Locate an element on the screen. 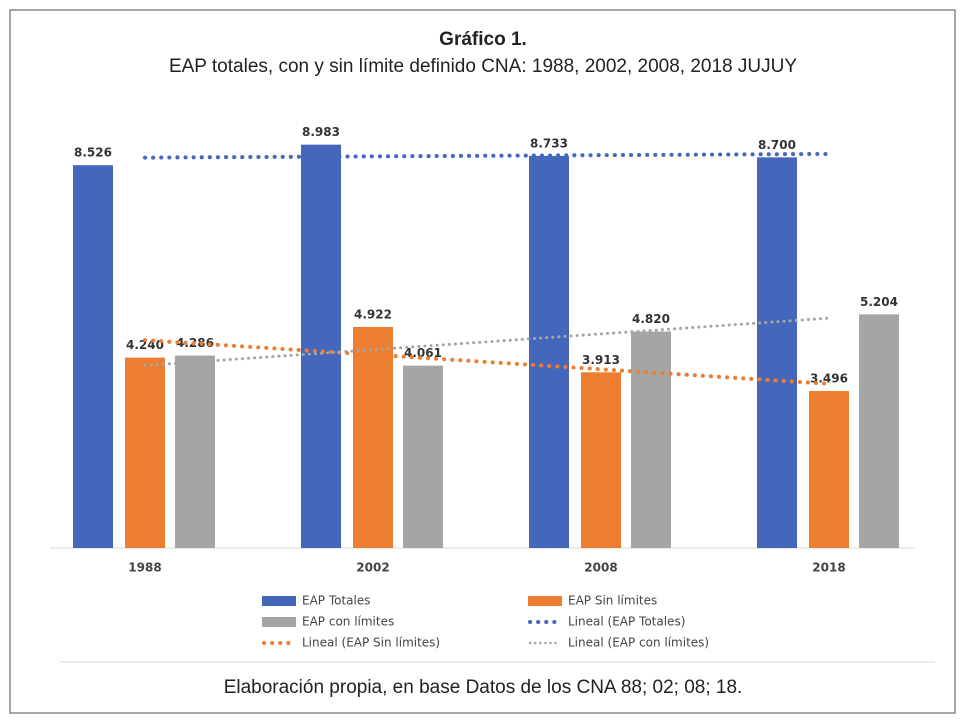 The width and height of the screenshot is (966, 723). legend-label: Lineal (EAP con límites) is located at coordinates (638, 643).